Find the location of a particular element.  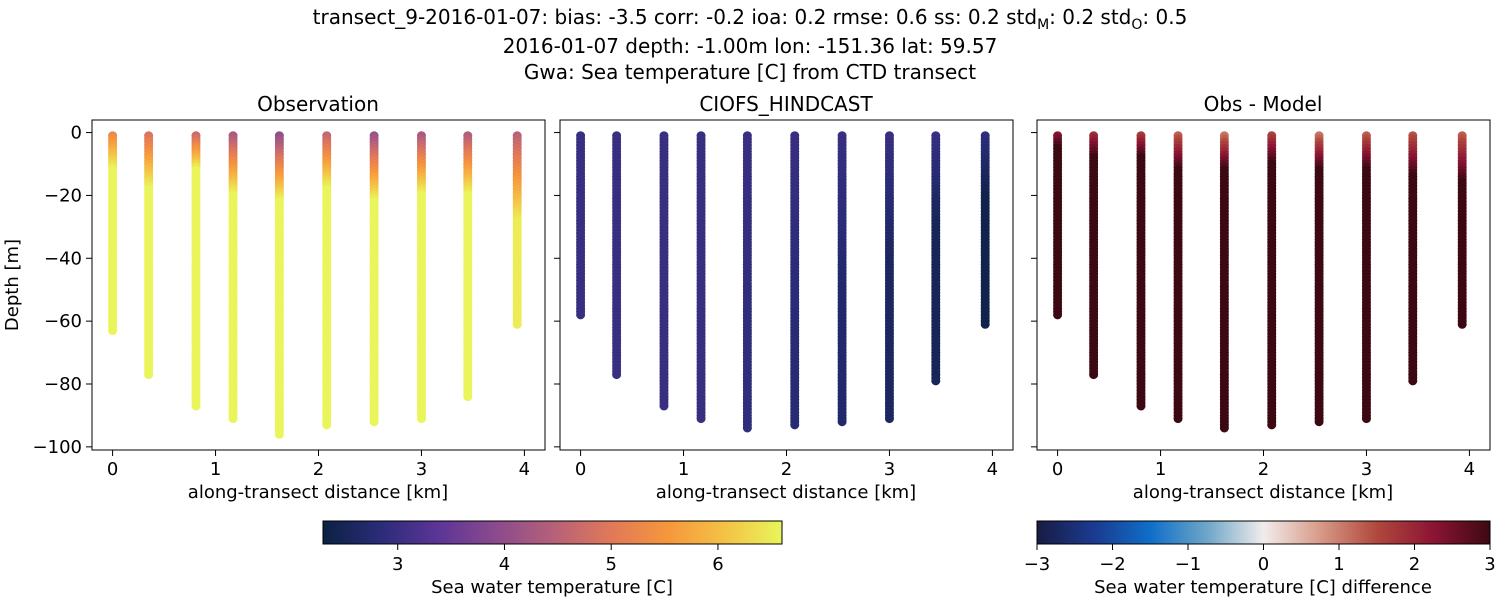

colorbar-ticks: −3 −2 −1 0 1 2 3 is located at coordinates (1260, 559).